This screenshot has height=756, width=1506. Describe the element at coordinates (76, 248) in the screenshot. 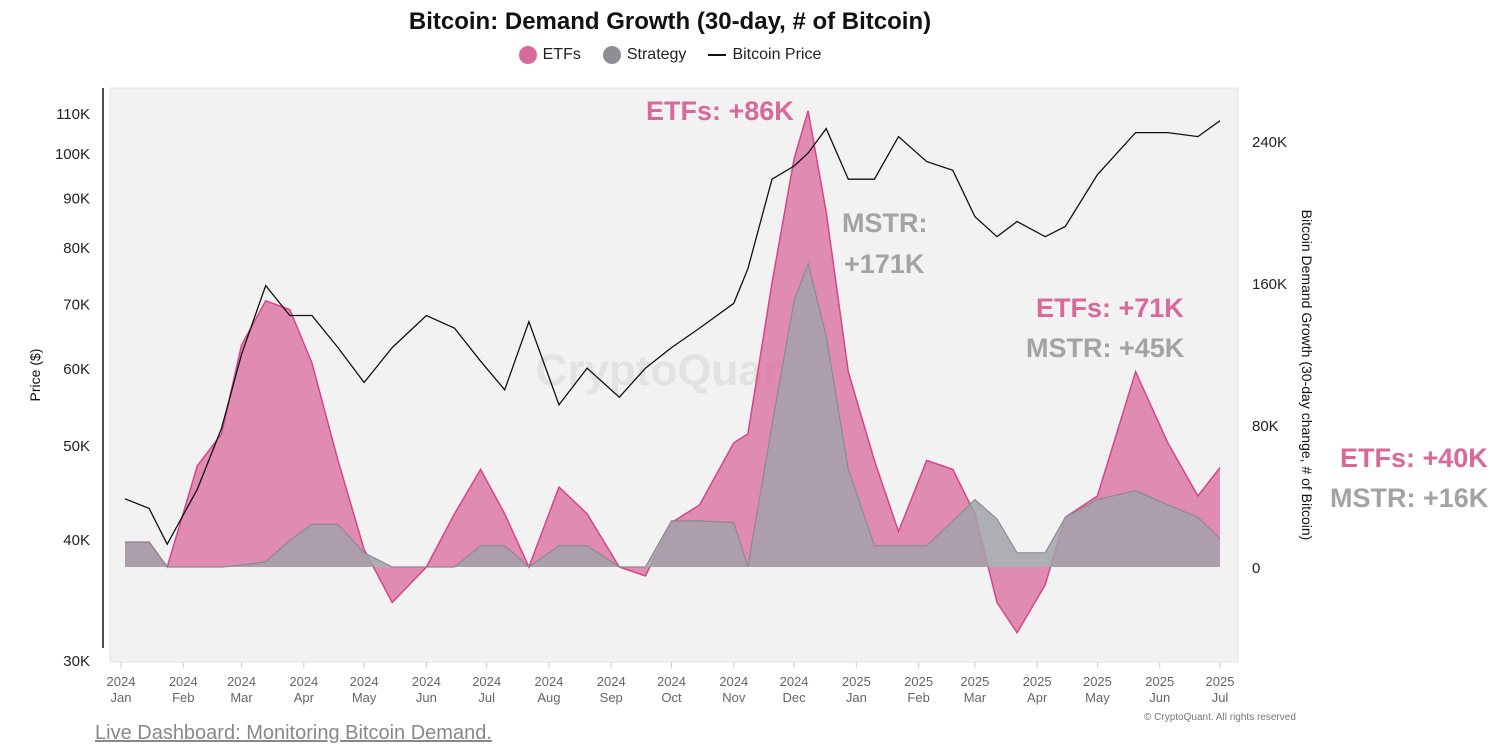

I see `left-tick-label: 80K` at that location.